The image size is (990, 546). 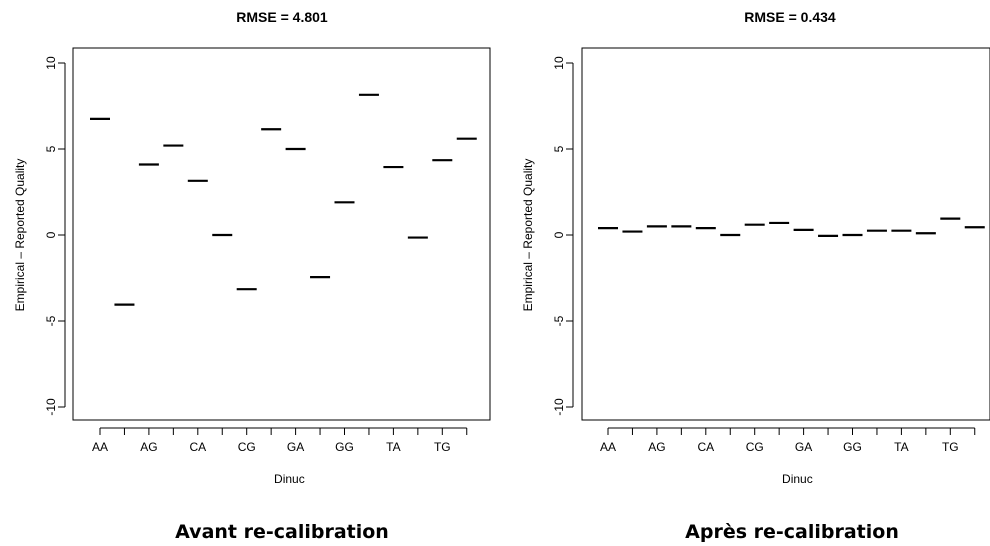 What do you see at coordinates (792, 532) in the screenshot?
I see `panel-caption: Après re-calibration` at bounding box center [792, 532].